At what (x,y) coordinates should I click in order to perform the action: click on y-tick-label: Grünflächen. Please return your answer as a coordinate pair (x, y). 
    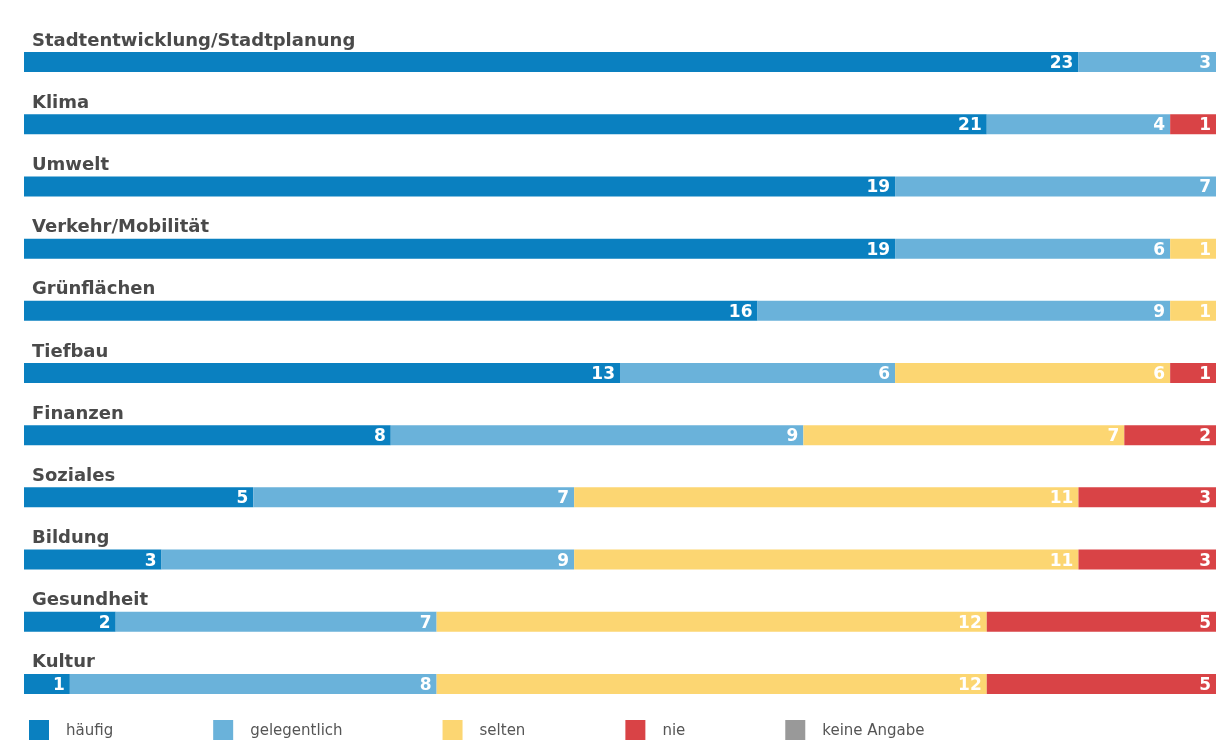
    Looking at the image, I should click on (94, 288).